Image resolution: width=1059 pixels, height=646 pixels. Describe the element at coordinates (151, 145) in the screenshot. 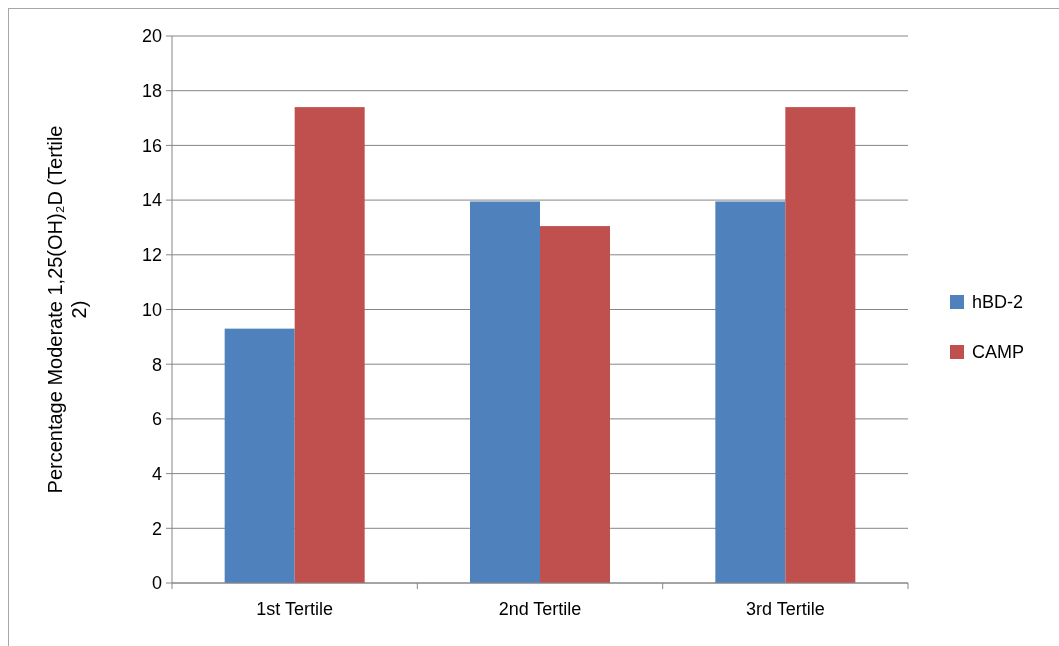

I see `y-tick-label: 16` at that location.